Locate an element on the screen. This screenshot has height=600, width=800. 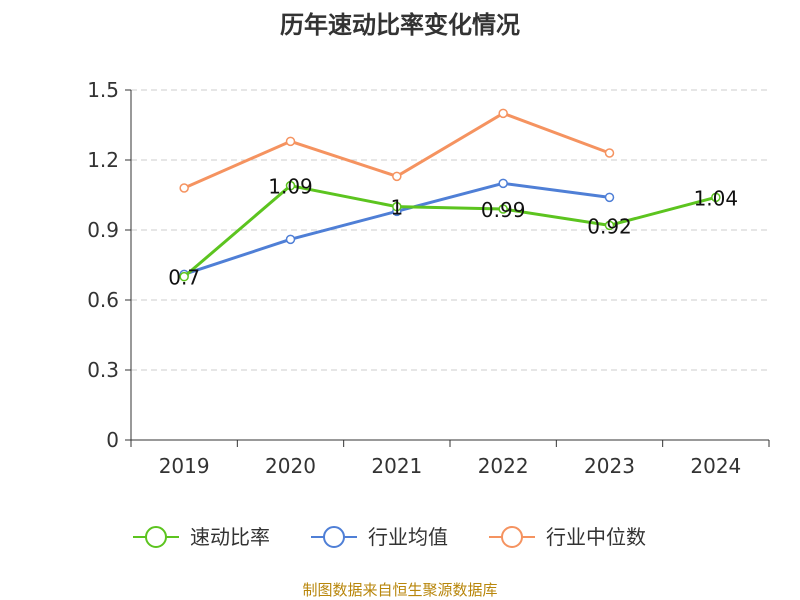
y-tick-label: 0.3 is located at coordinates (103, 370).